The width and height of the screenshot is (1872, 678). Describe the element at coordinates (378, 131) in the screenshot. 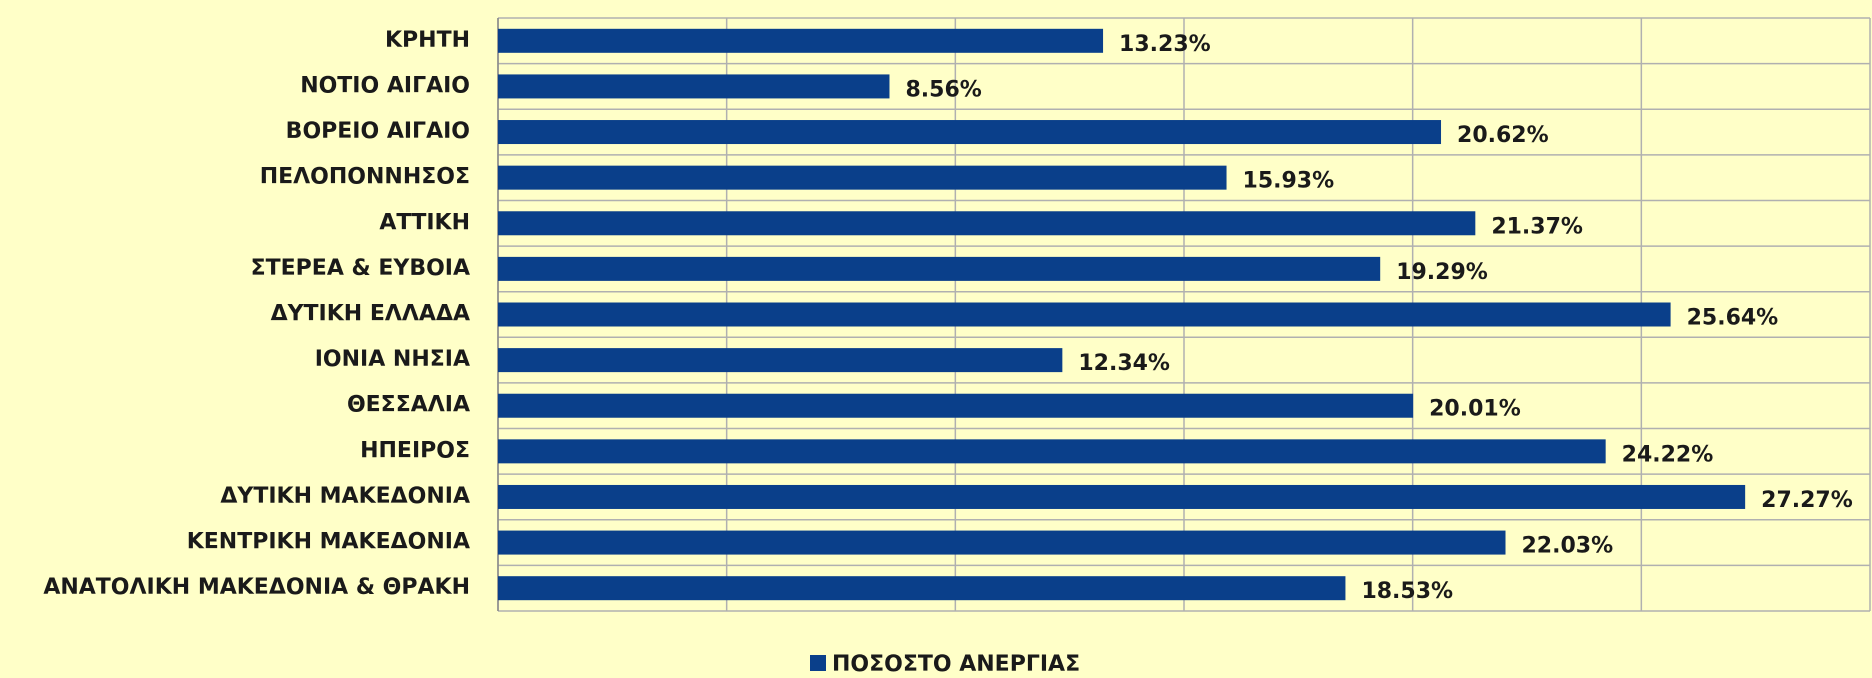

I see `y-tick-label: ΒΟΡΕΙΟ ΑΙΓΑΙΟ` at that location.